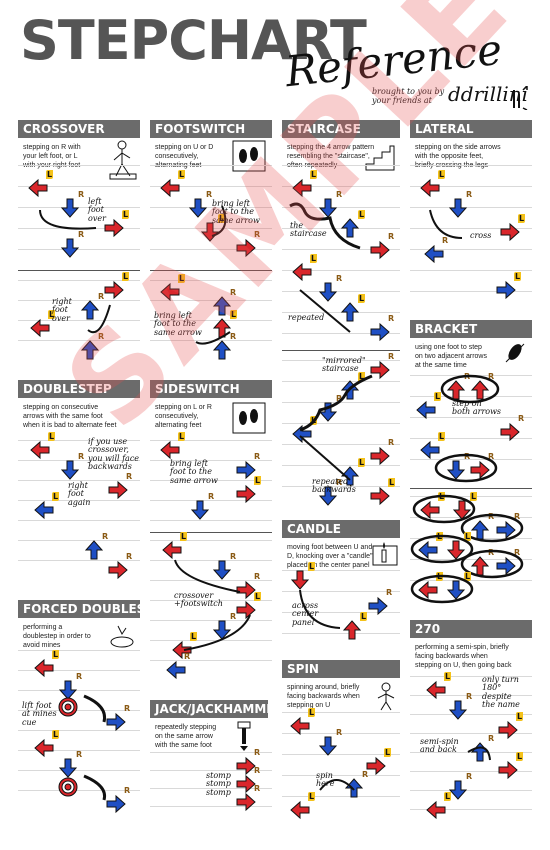 The height and width of the screenshot is (850, 550). I want to click on note: cross, so click(481, 235).